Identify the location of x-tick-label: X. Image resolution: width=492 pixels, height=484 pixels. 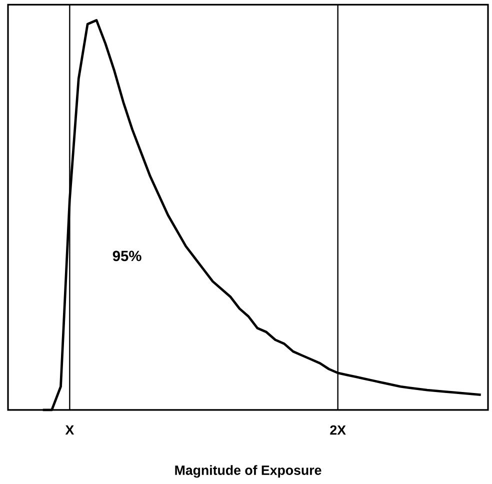
(69, 430).